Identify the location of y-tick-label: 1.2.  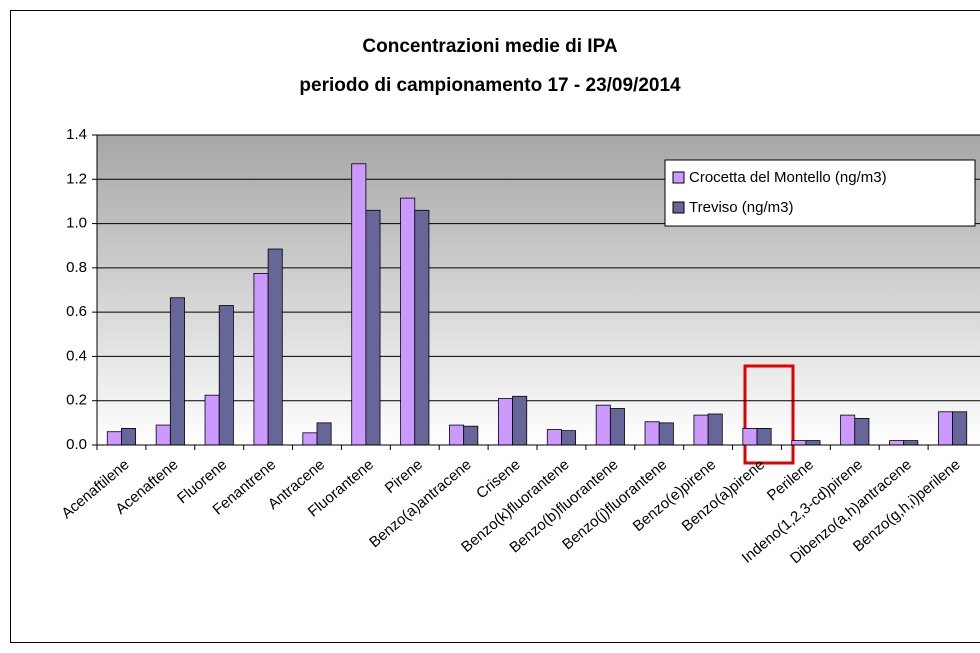
(76, 178).